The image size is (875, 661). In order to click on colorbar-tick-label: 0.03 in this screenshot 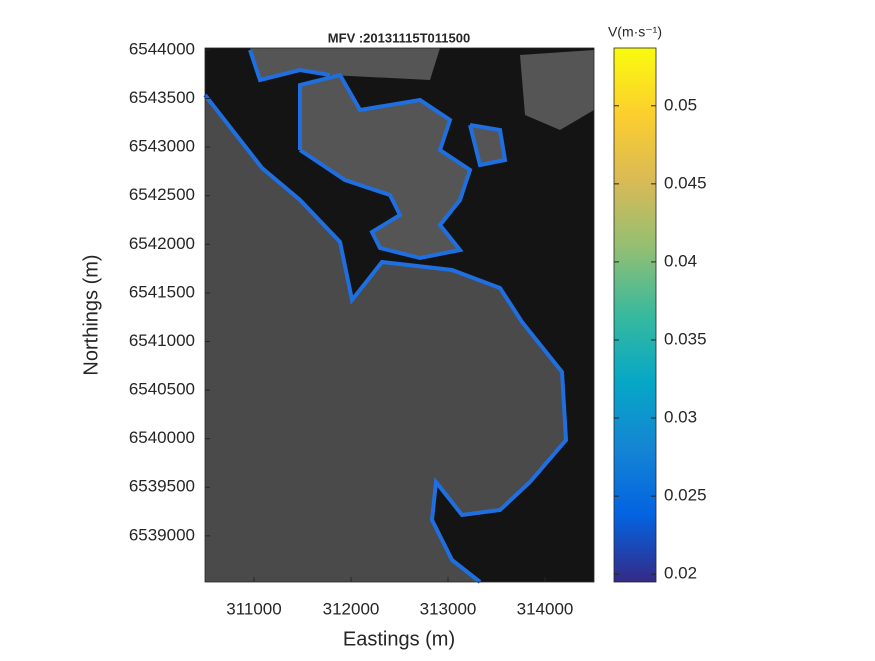, I will do `click(680, 417)`.